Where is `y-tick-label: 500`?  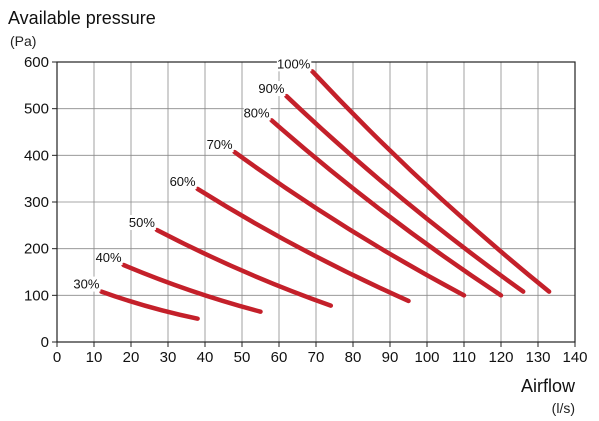 y-tick-label: 500 is located at coordinates (36, 109).